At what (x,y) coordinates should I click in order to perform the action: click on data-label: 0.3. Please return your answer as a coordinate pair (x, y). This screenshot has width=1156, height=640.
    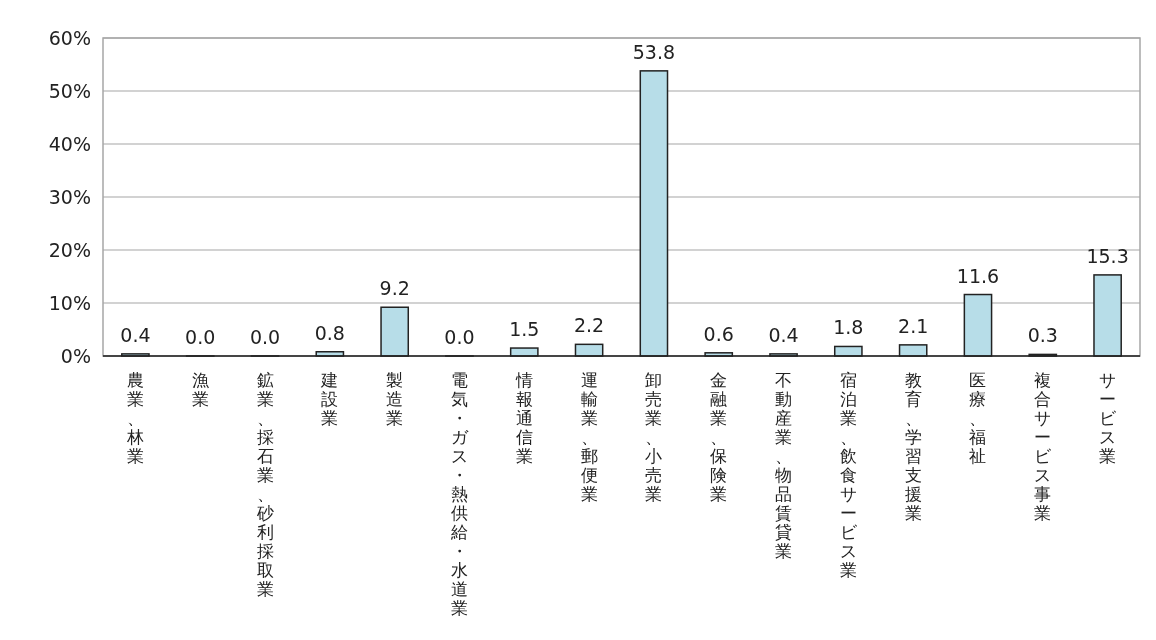
    Looking at the image, I should click on (1042, 335).